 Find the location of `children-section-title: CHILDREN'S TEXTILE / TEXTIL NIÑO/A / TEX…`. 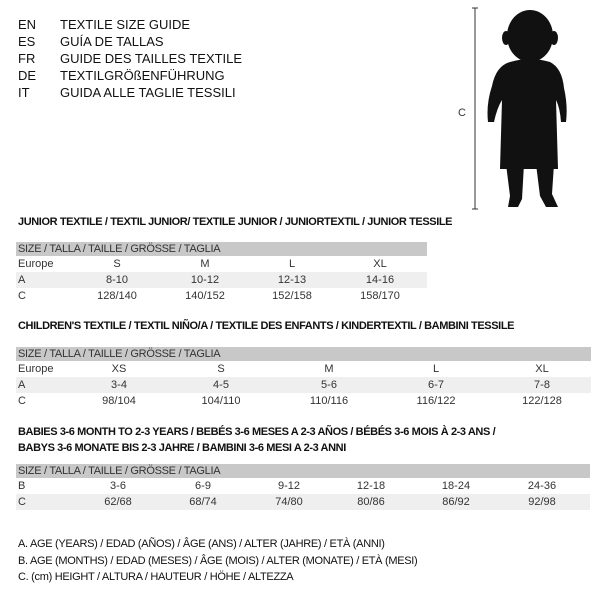

children-section-title: CHILDREN'S TEXTILE / TEXTIL NIÑO/A / TEX… is located at coordinates (266, 326).